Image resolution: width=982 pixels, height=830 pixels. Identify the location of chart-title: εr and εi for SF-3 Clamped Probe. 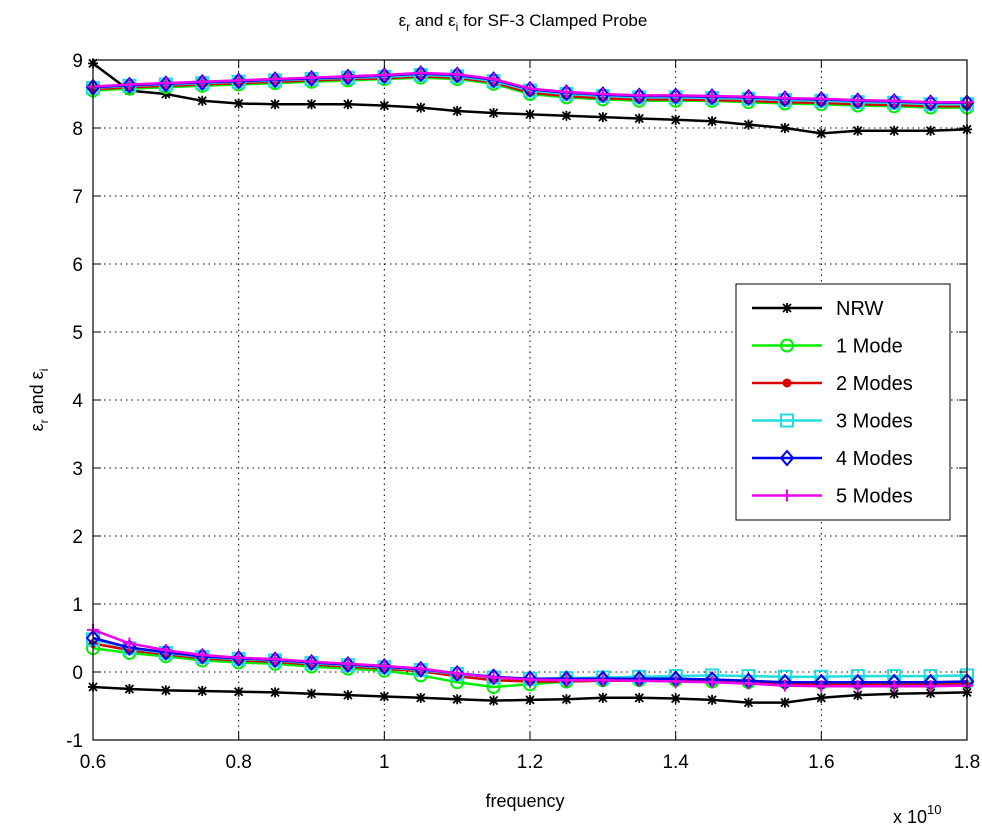
(523, 22).